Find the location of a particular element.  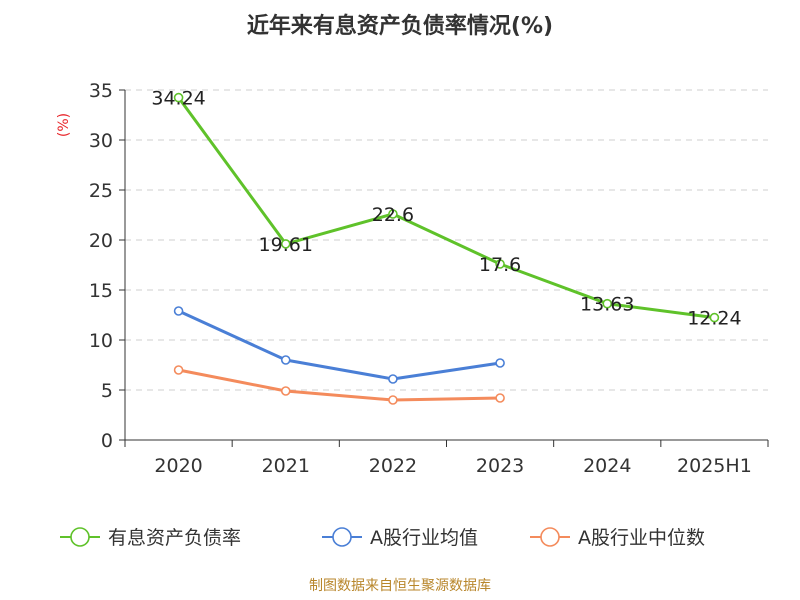

series-0-point-2022 is located at coordinates (393, 214).